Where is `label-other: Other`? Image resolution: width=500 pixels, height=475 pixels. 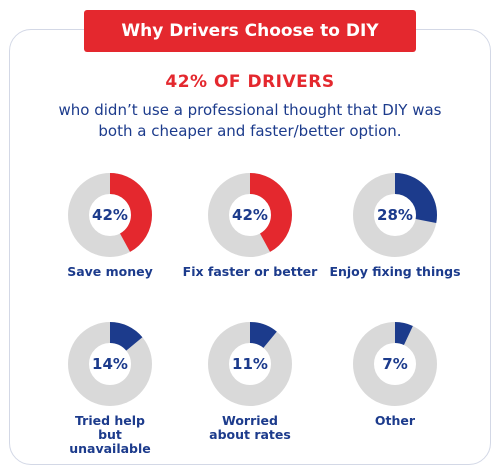
label-other: Other is located at coordinates (395, 420).